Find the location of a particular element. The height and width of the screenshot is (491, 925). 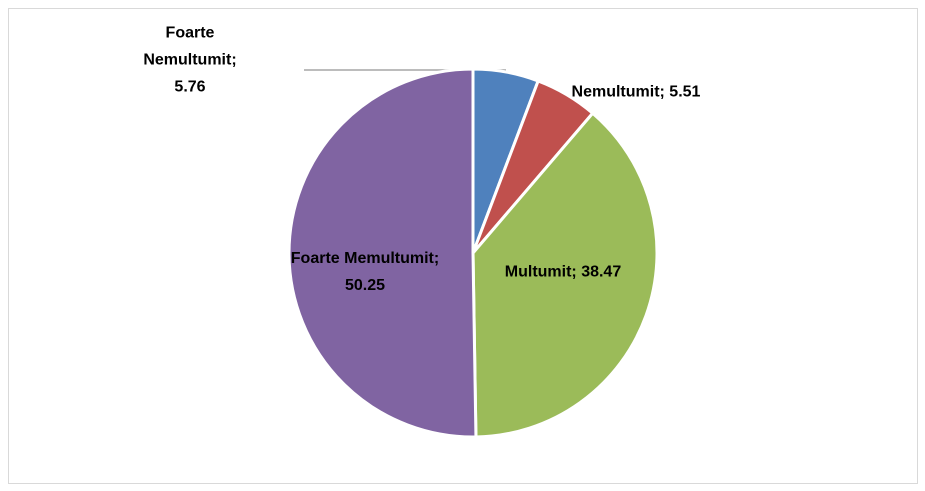

data-label: Nemultumit; 5.51 is located at coordinates (636, 92).